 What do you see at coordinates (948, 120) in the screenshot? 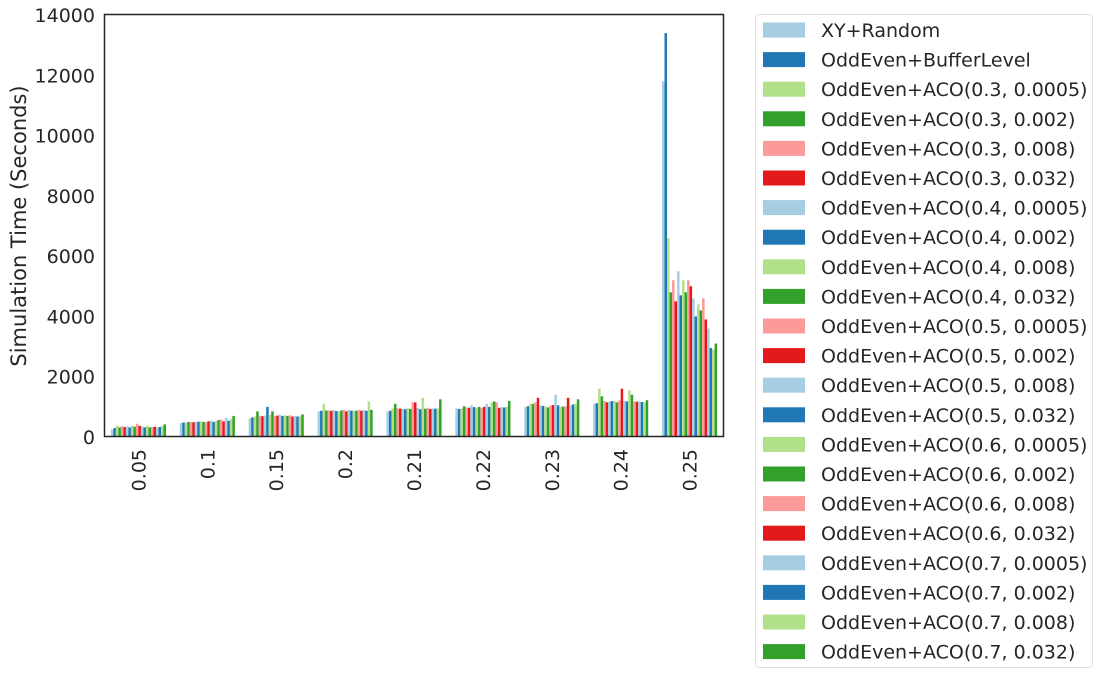
I see `legend-label: OddEven+ACO(0.3, 0.002)` at bounding box center [948, 120].